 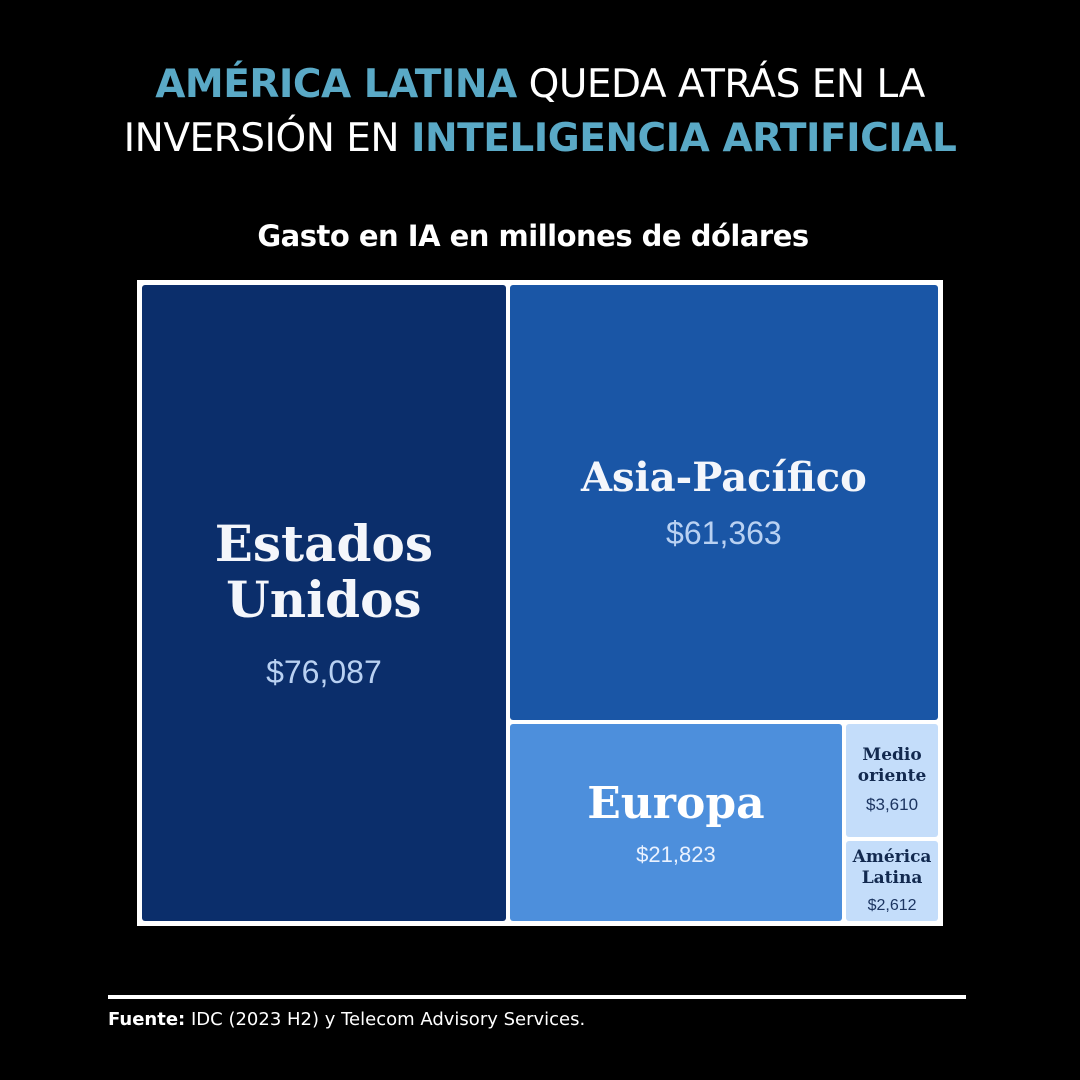 What do you see at coordinates (537, 997) in the screenshot?
I see `source-divider` at bounding box center [537, 997].